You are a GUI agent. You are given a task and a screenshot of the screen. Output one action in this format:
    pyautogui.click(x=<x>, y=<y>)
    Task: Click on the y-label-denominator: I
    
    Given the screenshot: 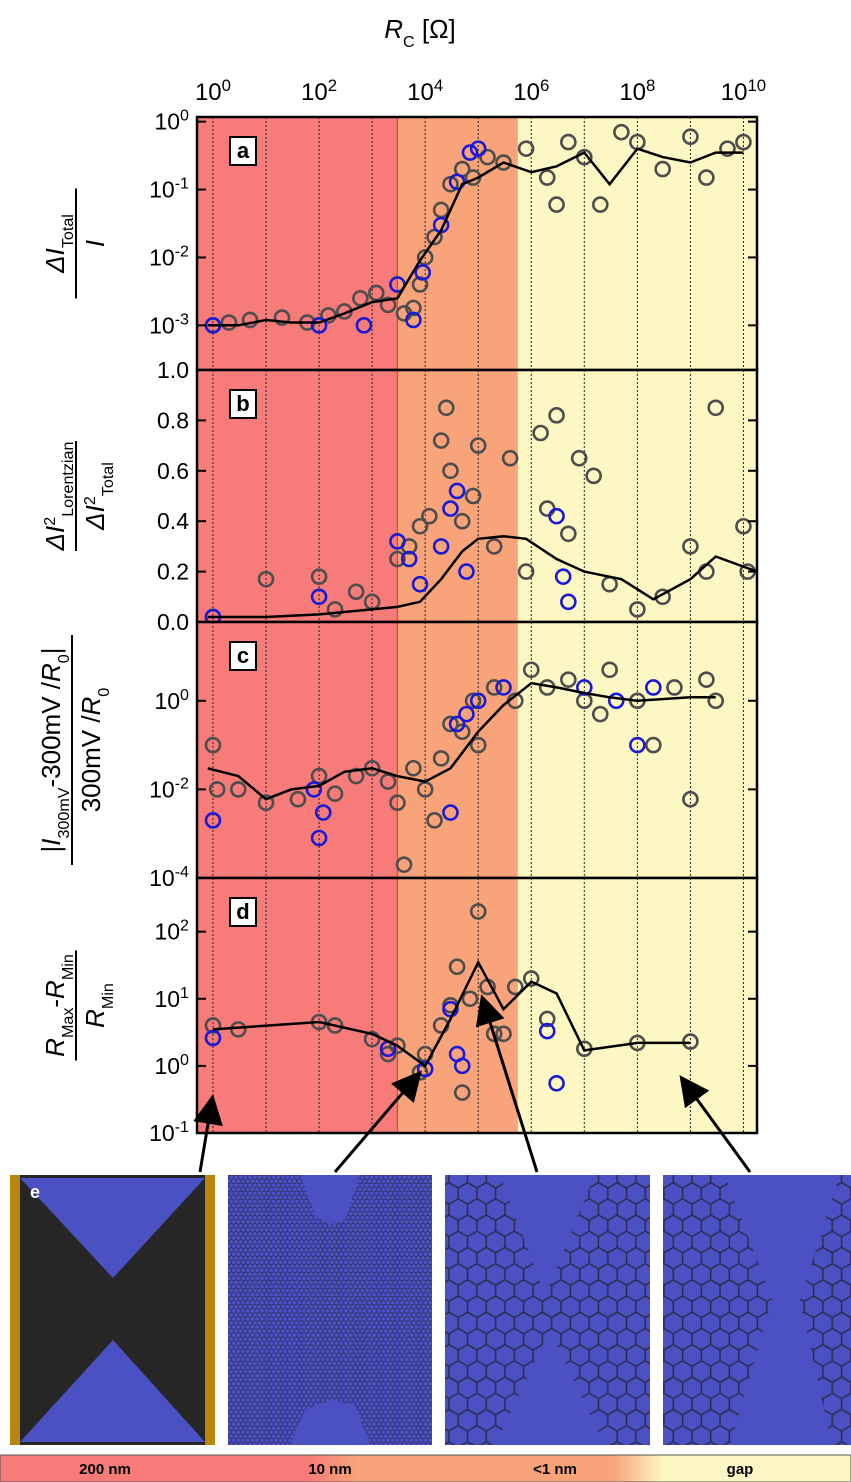 What is the action you would take?
    pyautogui.click(x=95, y=243)
    